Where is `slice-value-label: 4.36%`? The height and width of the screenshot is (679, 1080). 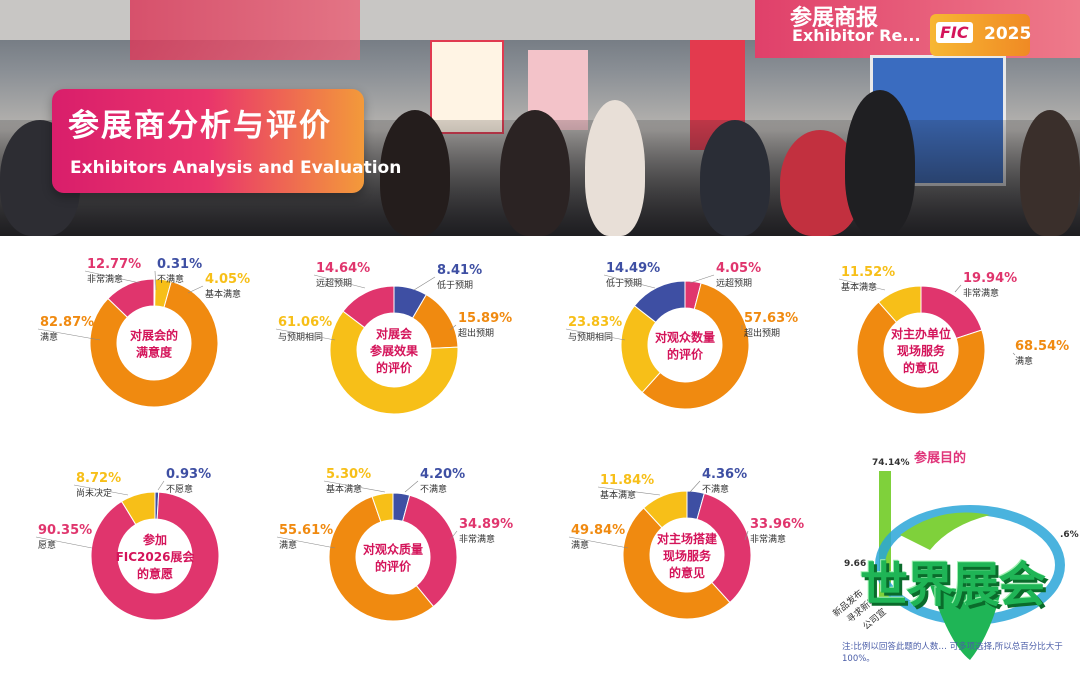
slice-value-label: 4.36% is located at coordinates (724, 474).